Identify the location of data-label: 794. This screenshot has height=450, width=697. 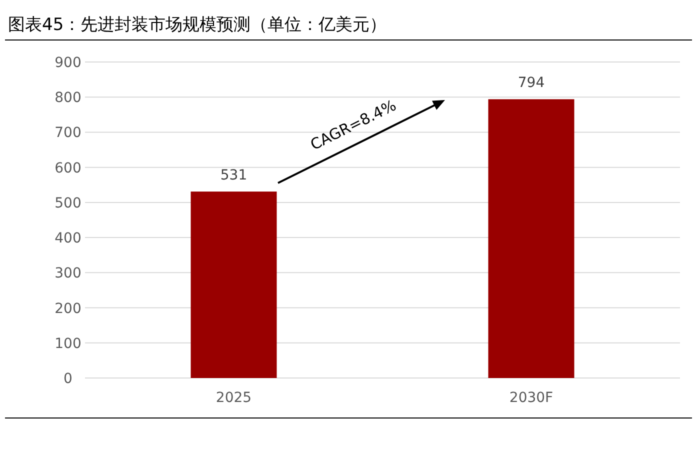
(531, 83).